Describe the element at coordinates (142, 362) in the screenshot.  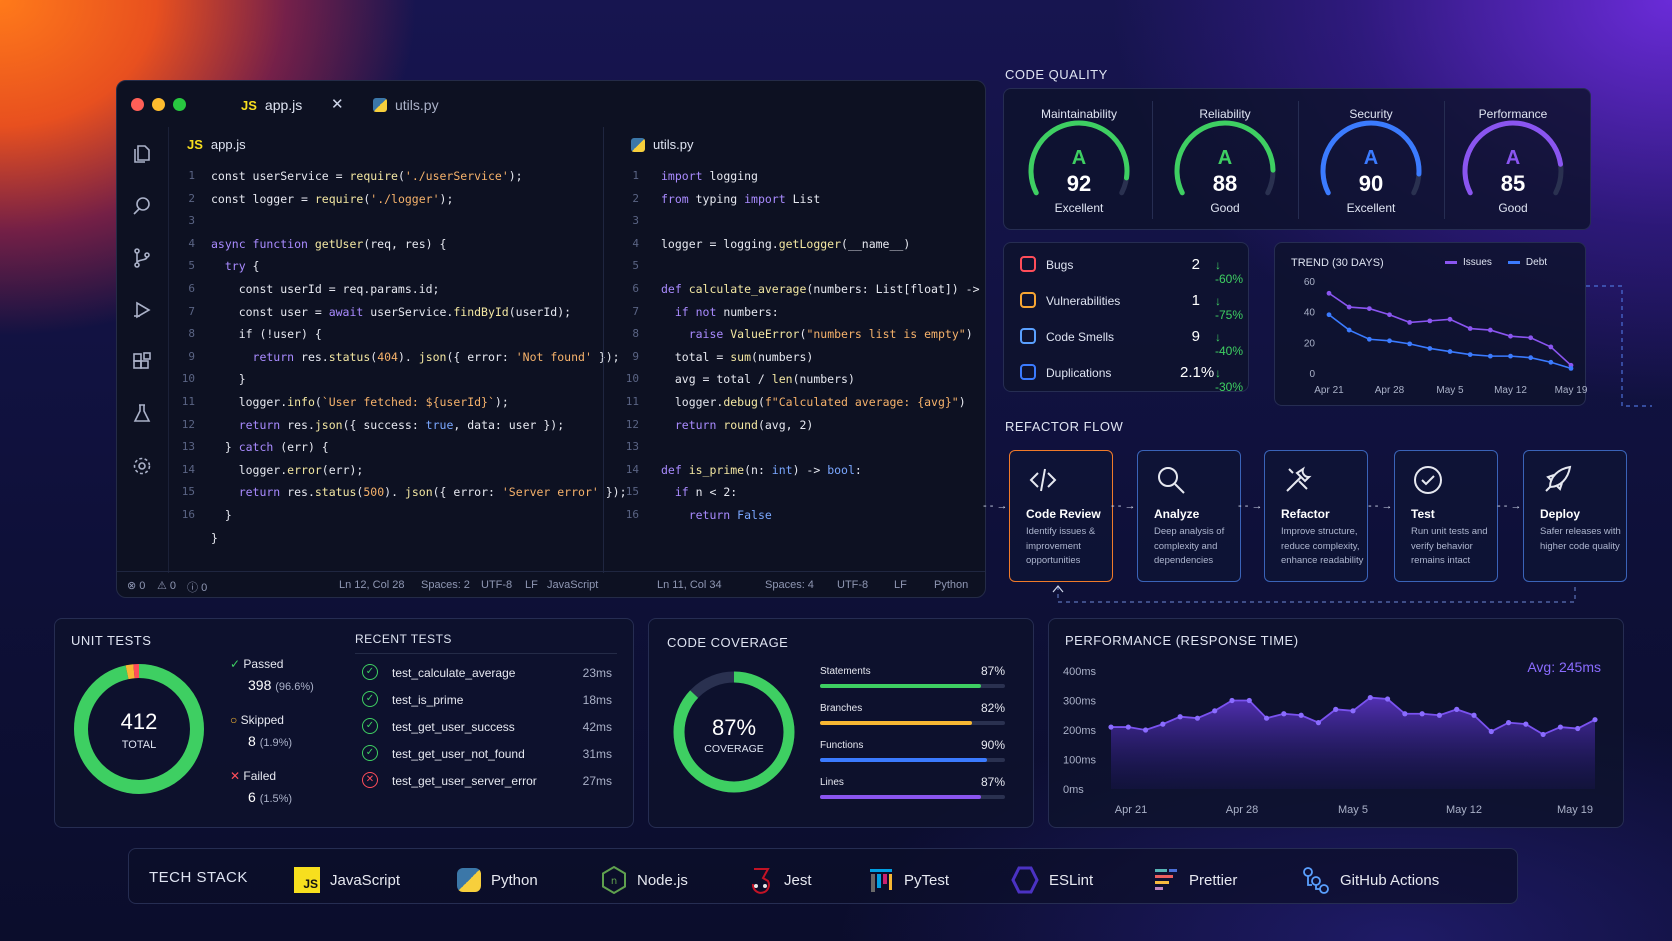
I see `extensions-icon` at that location.